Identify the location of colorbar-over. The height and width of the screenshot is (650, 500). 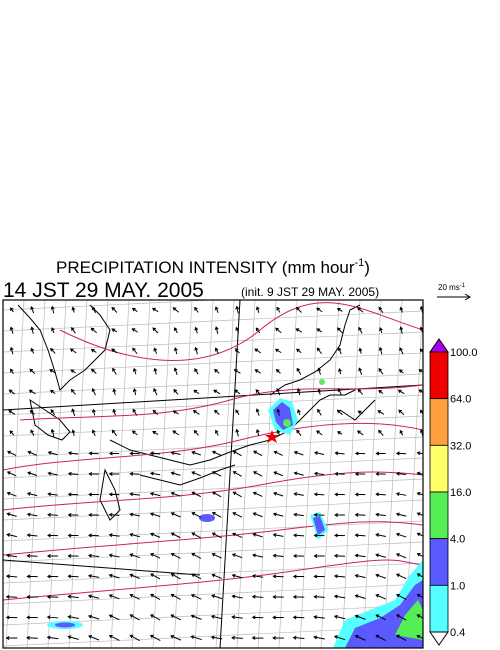
(439, 345).